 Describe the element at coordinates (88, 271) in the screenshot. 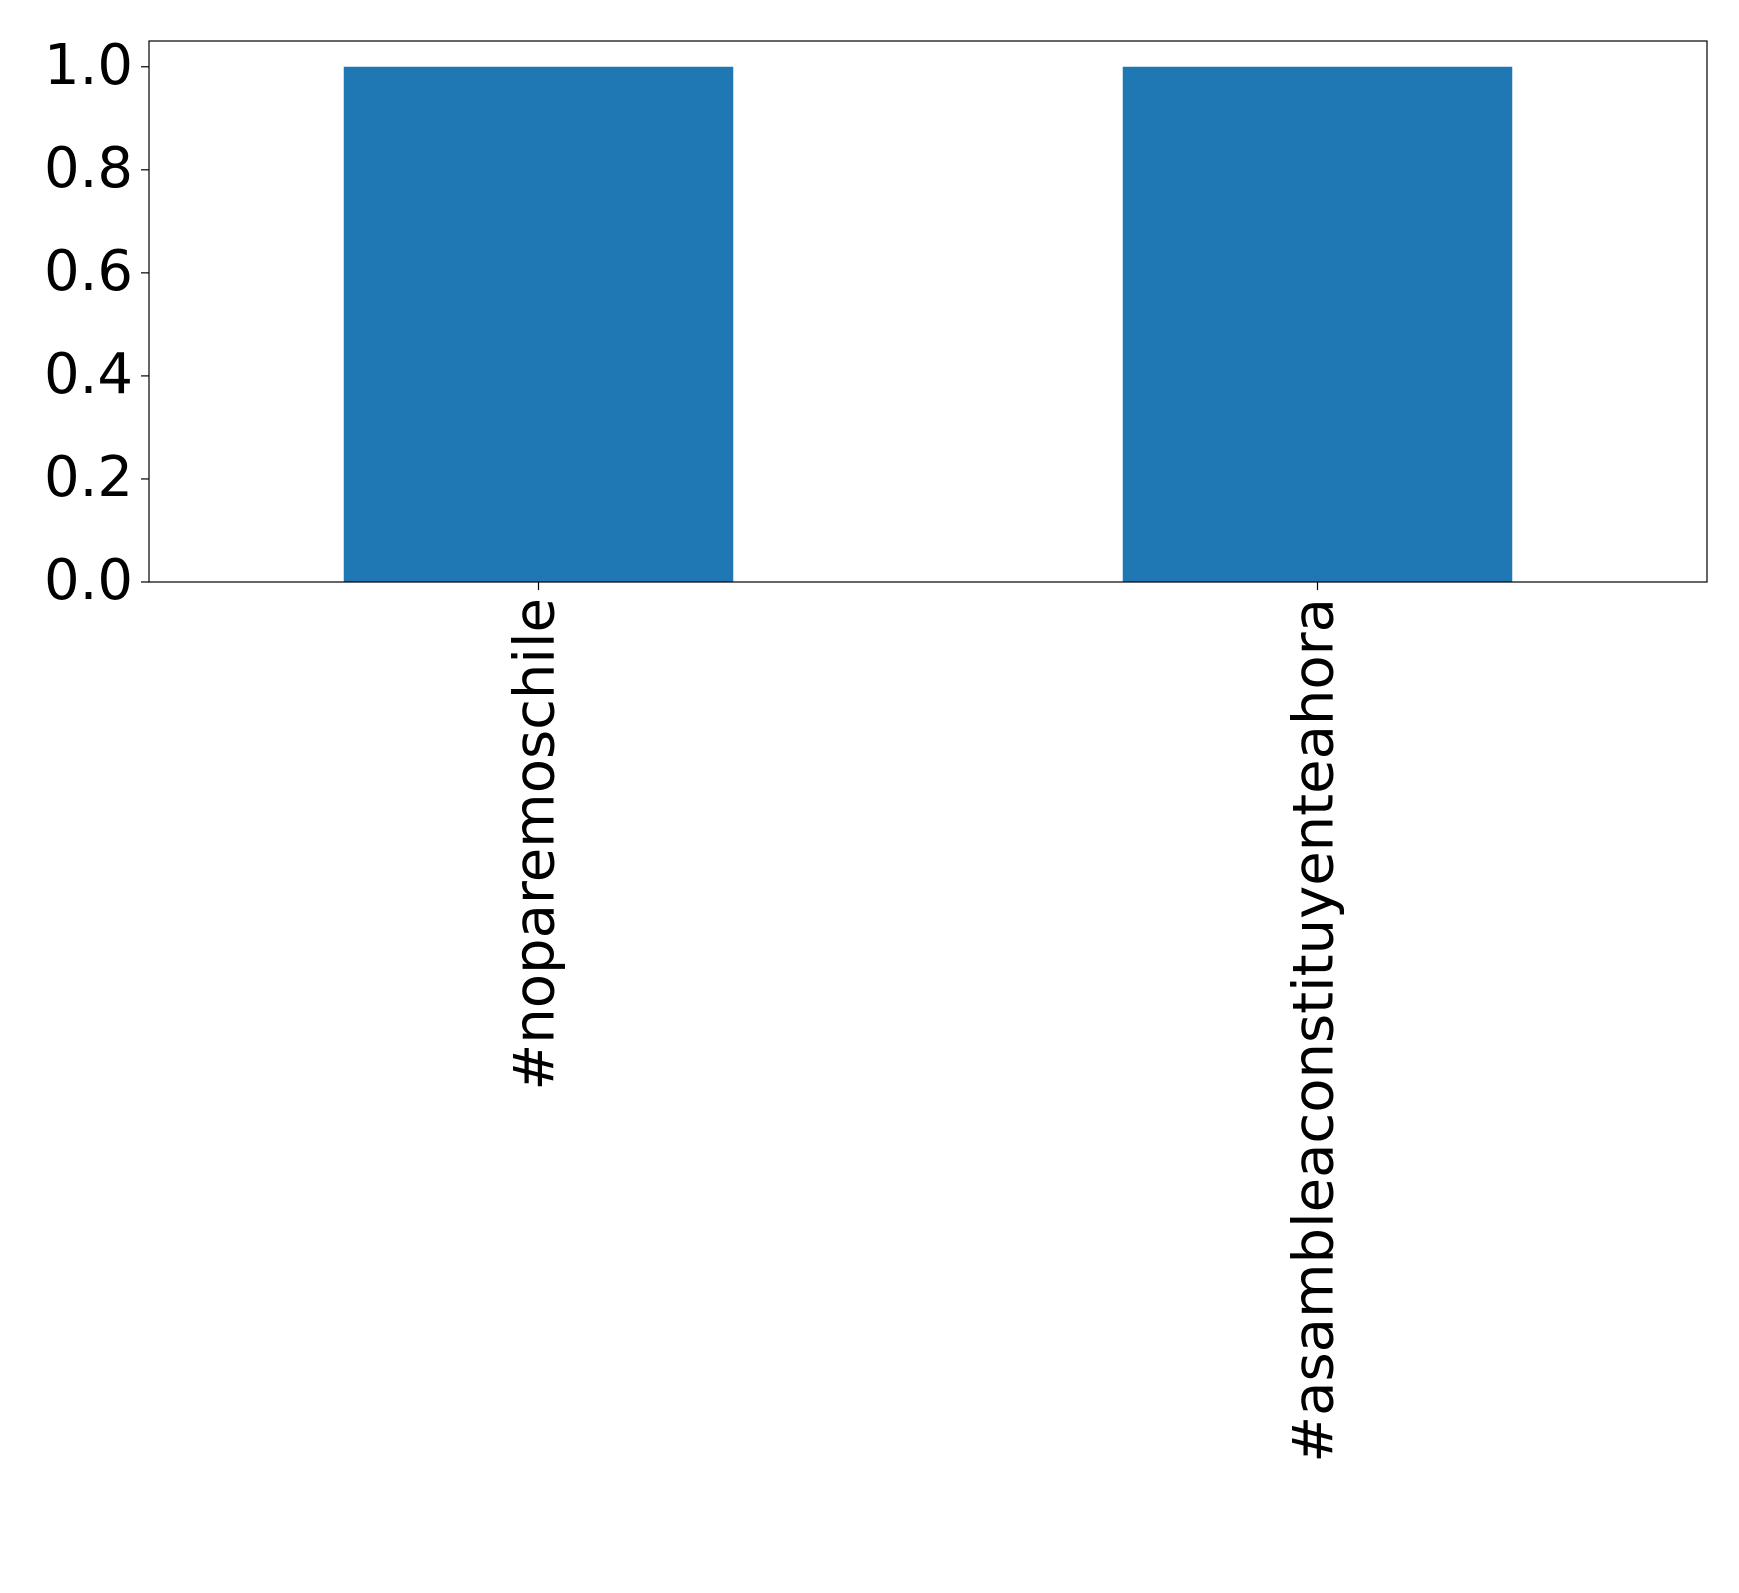

I see `y-tick-label: 0.6` at that location.